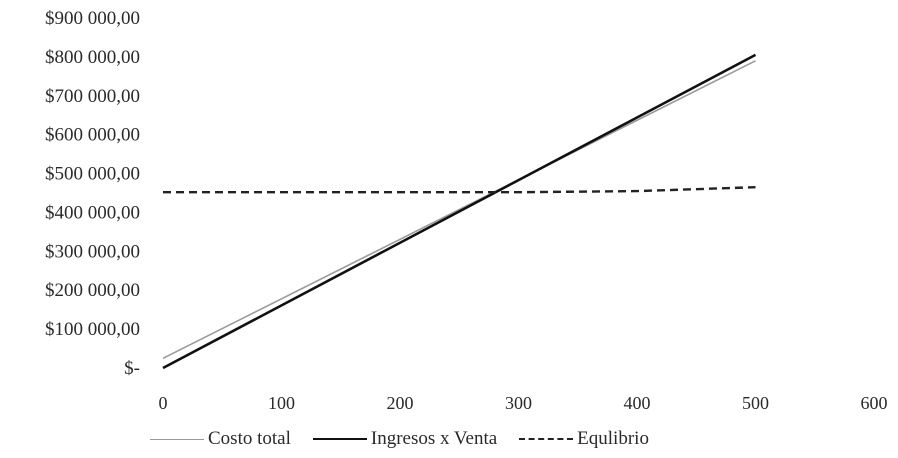 This screenshot has width=898, height=458. What do you see at coordinates (92, 329) in the screenshot?
I see `y-tick-label: $100 000,00` at bounding box center [92, 329].